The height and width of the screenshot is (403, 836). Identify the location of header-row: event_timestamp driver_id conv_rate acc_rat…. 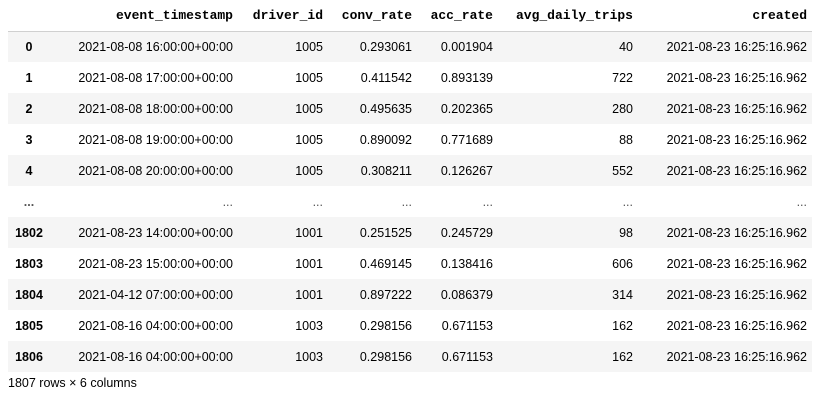
(410, 16).